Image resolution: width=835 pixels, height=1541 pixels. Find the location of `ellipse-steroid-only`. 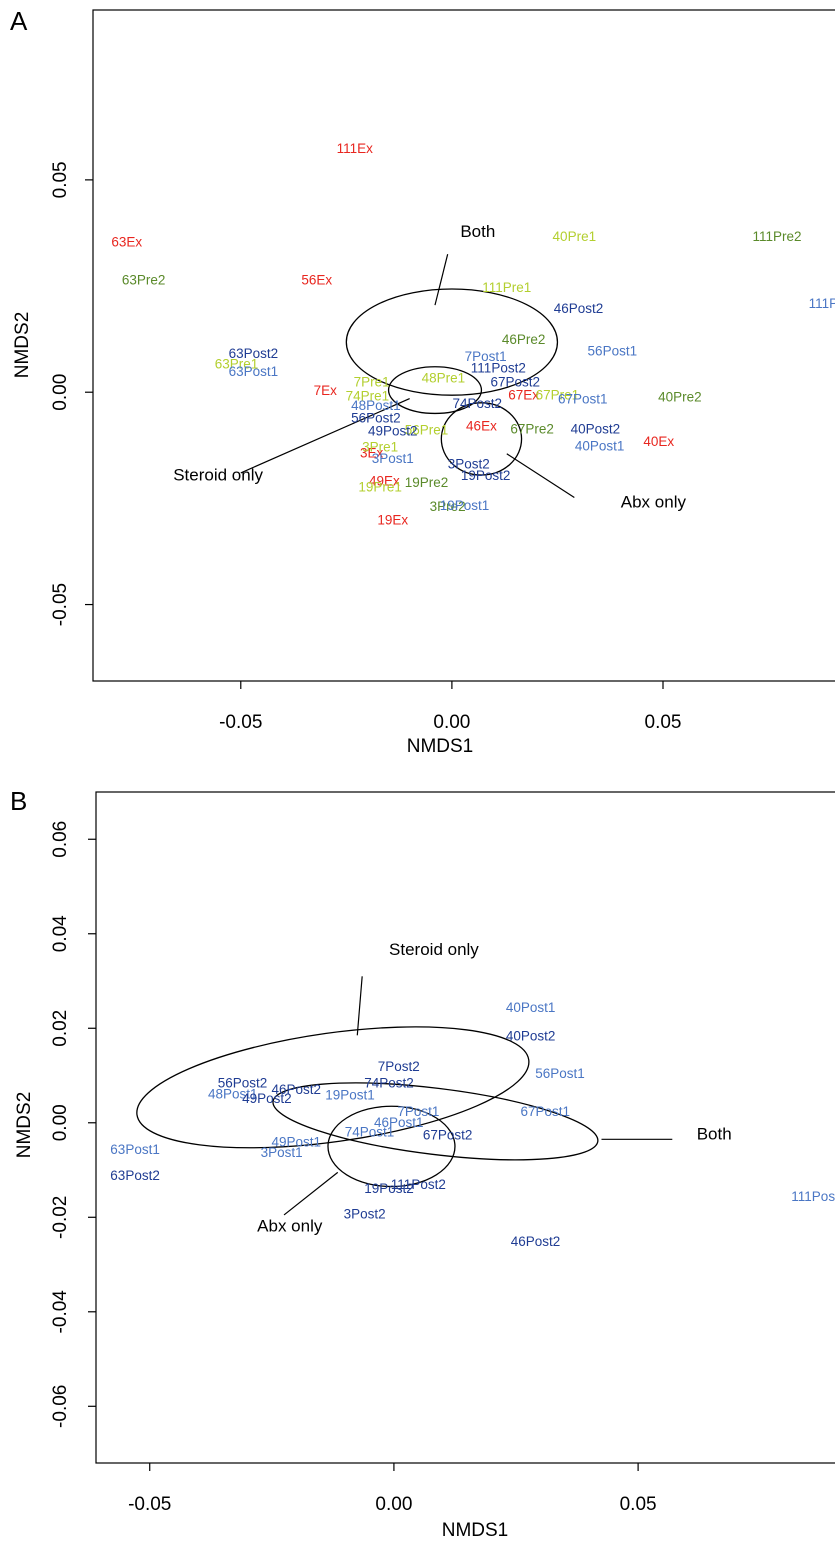

ellipse-steroid-only is located at coordinates (435, 390).